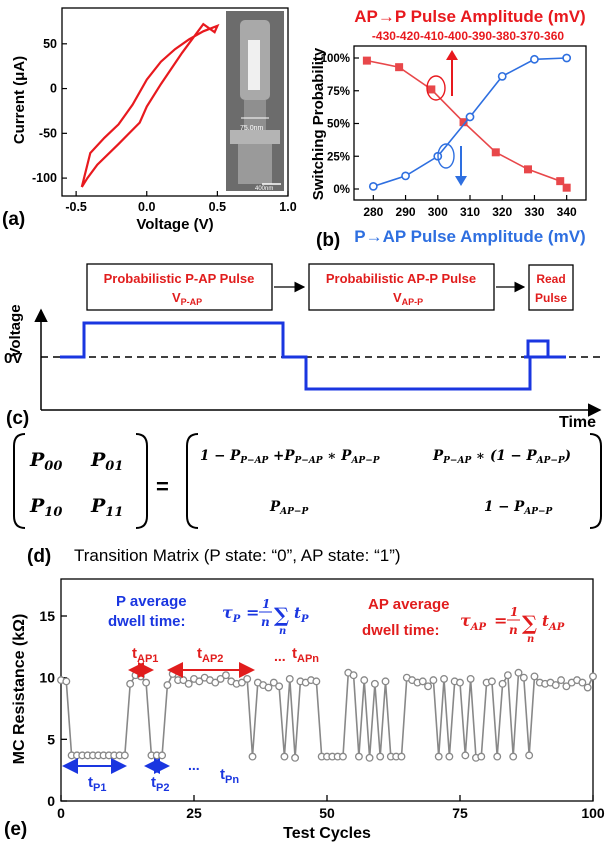  What do you see at coordinates (99, 788) in the screenshot?
I see `tp1-sub: P1` at bounding box center [99, 788].